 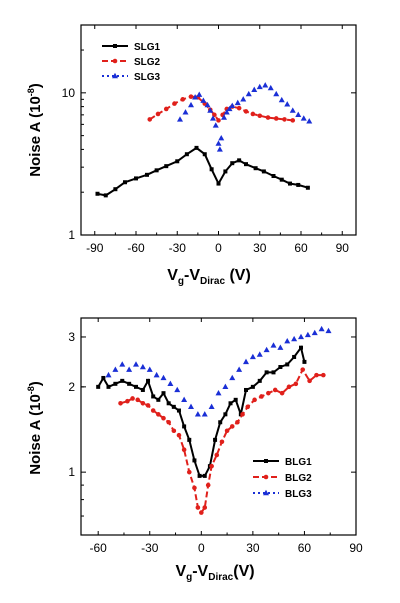 I want to click on series-blg1, so click(x=201, y=411).